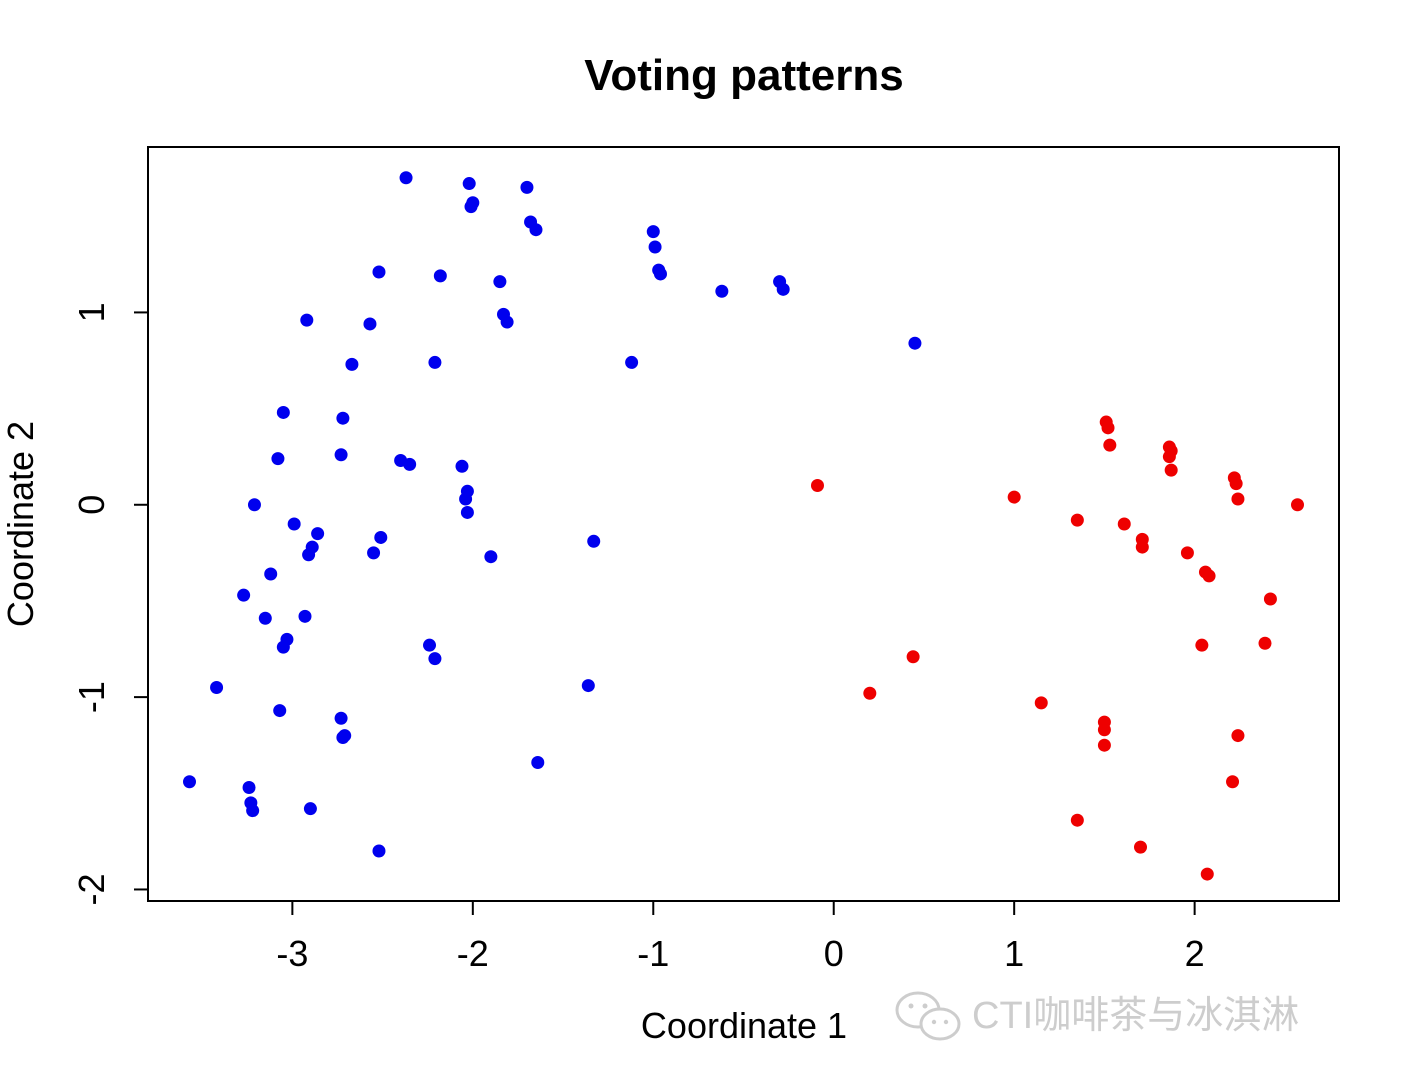 This screenshot has width=1416, height=1086. I want to click on y-tick-label: -1, so click(91, 697).